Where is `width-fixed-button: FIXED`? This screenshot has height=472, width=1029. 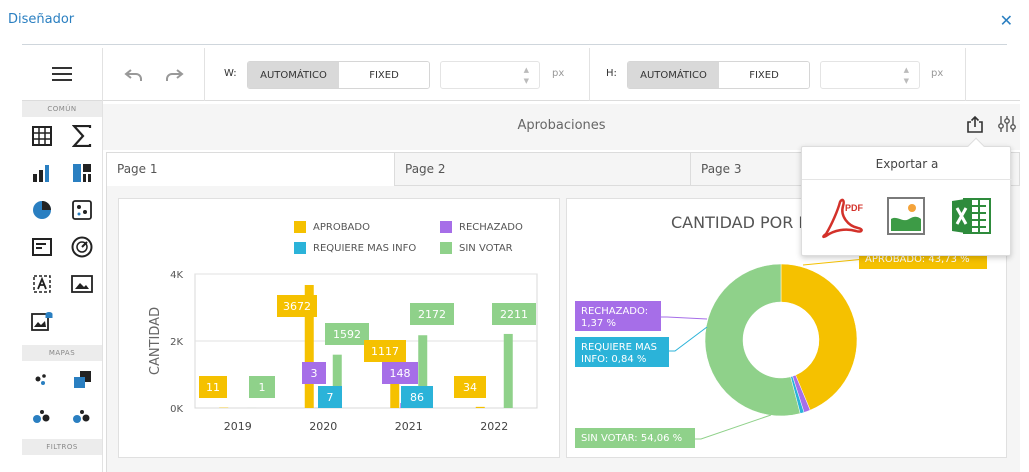 width-fixed-button: FIXED is located at coordinates (384, 75).